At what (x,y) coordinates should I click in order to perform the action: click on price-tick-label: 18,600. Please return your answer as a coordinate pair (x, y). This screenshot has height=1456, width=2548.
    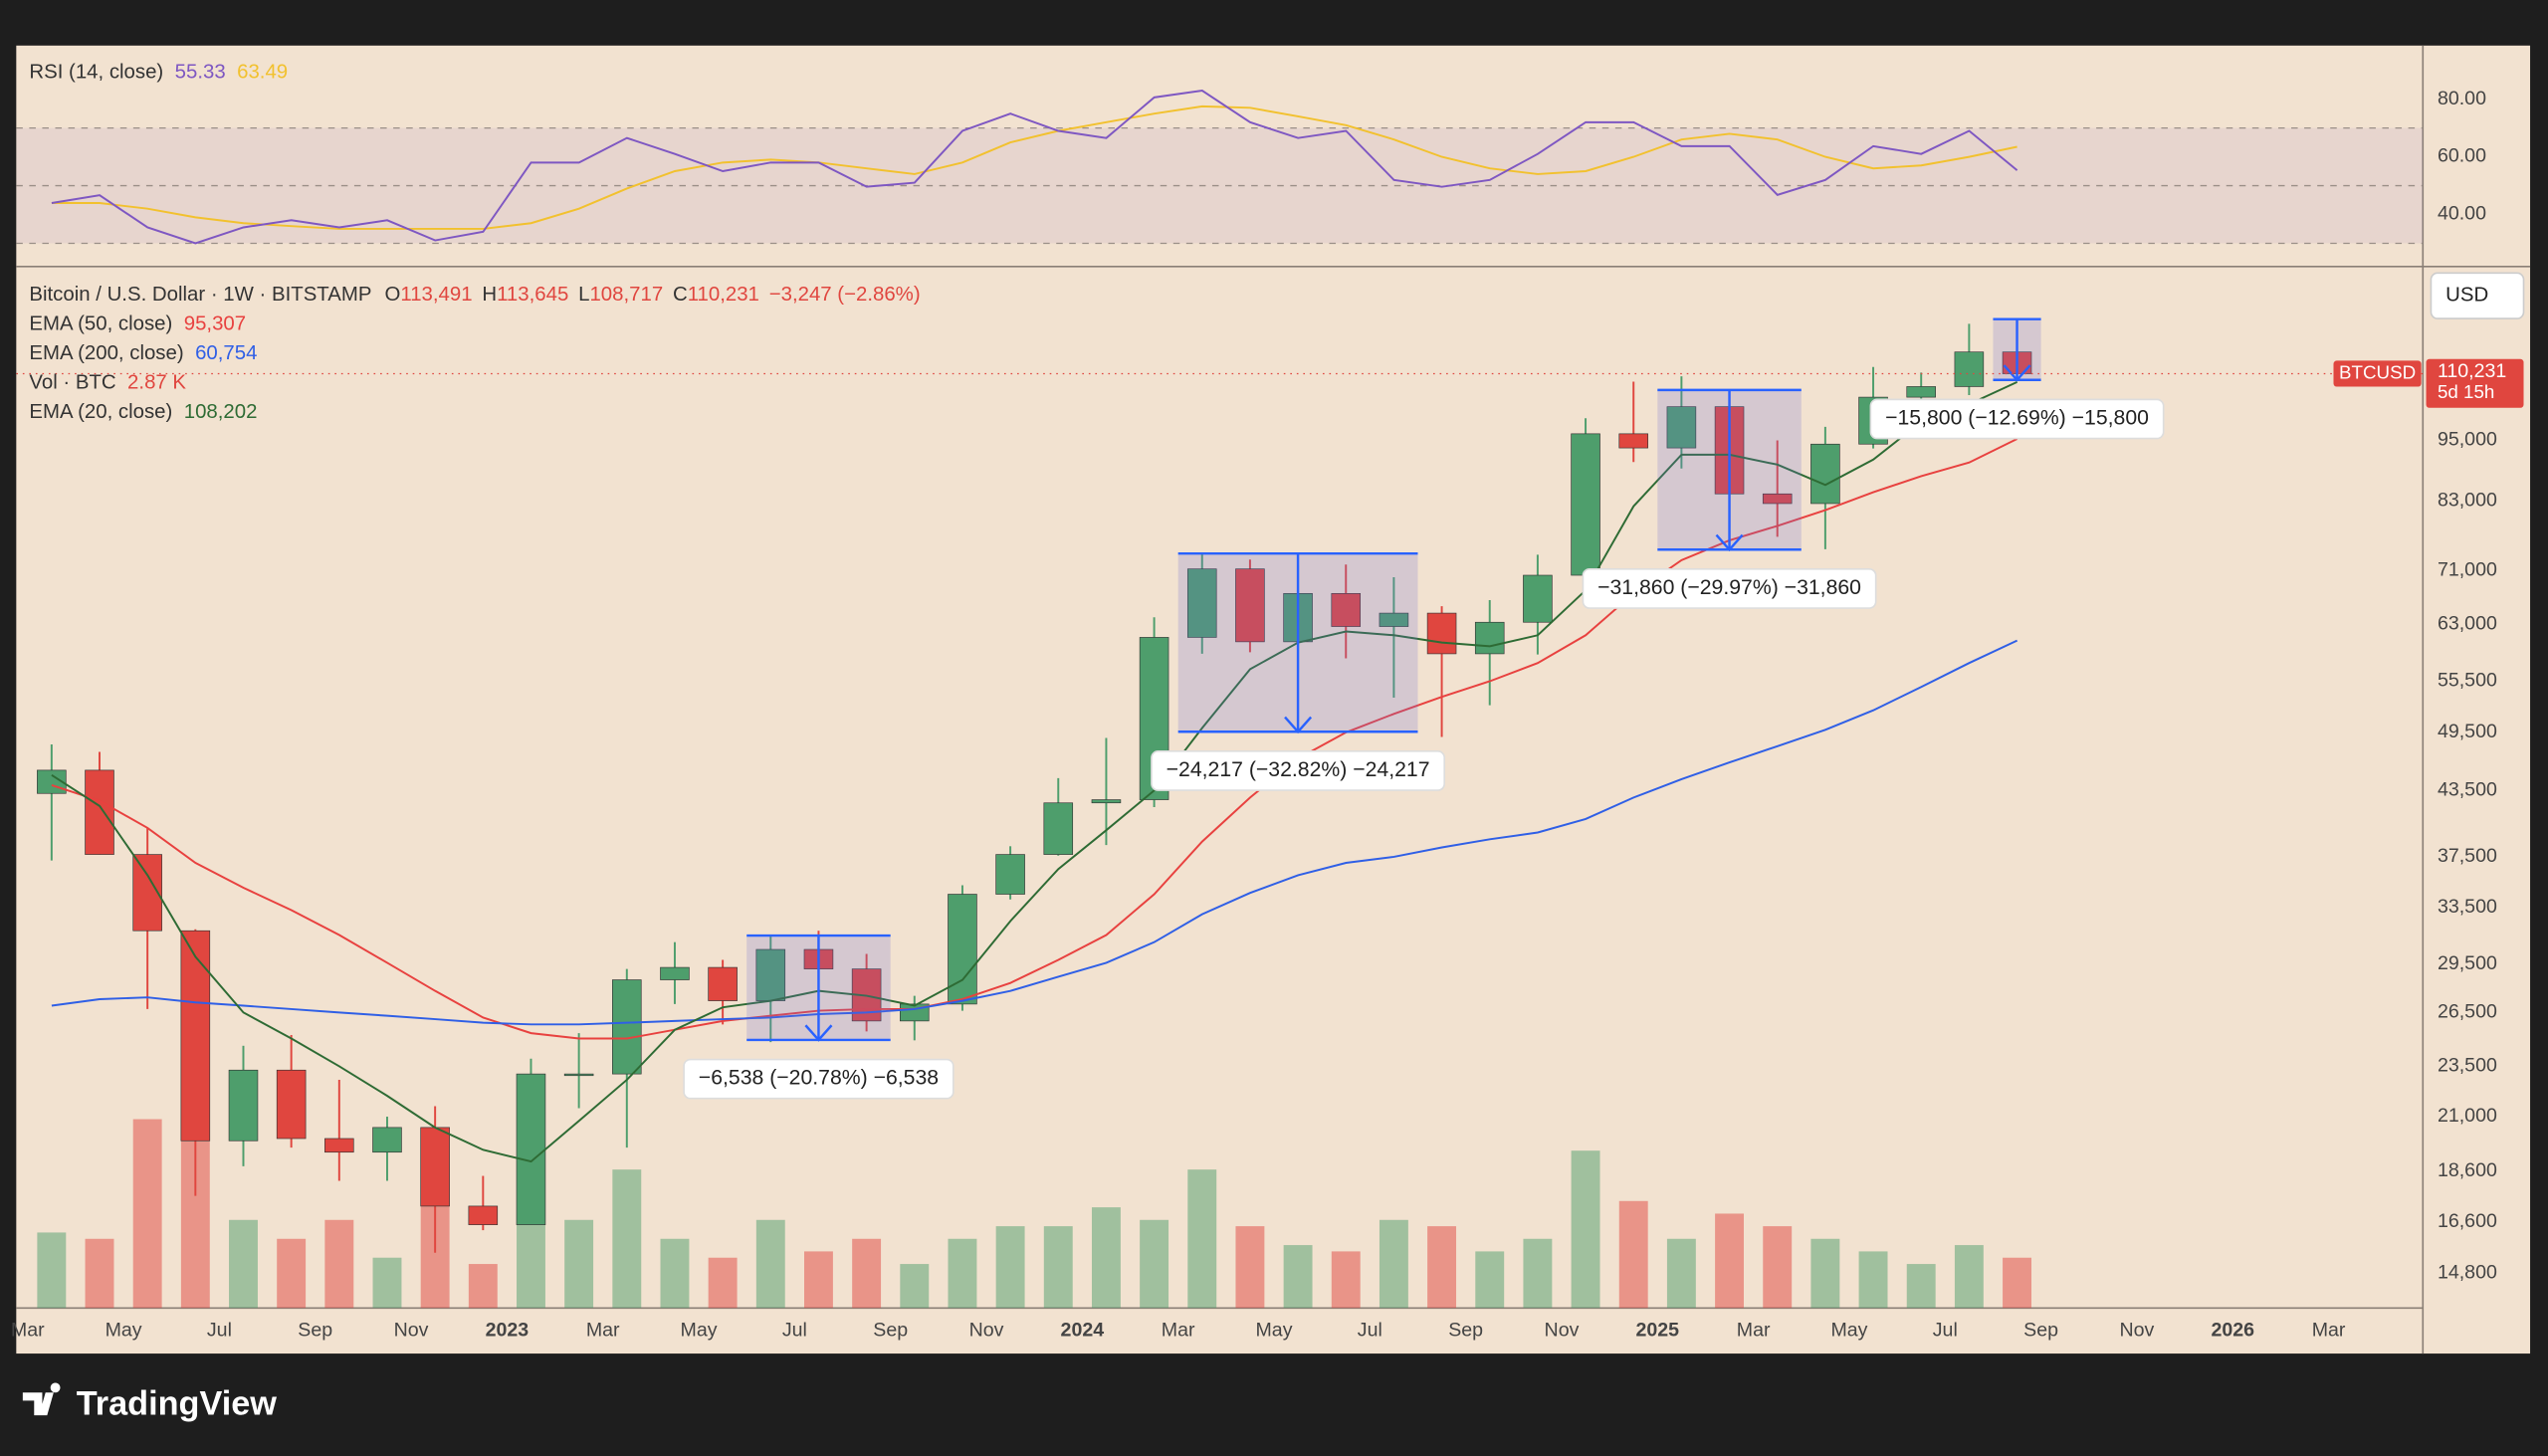
    Looking at the image, I should click on (2467, 1170).